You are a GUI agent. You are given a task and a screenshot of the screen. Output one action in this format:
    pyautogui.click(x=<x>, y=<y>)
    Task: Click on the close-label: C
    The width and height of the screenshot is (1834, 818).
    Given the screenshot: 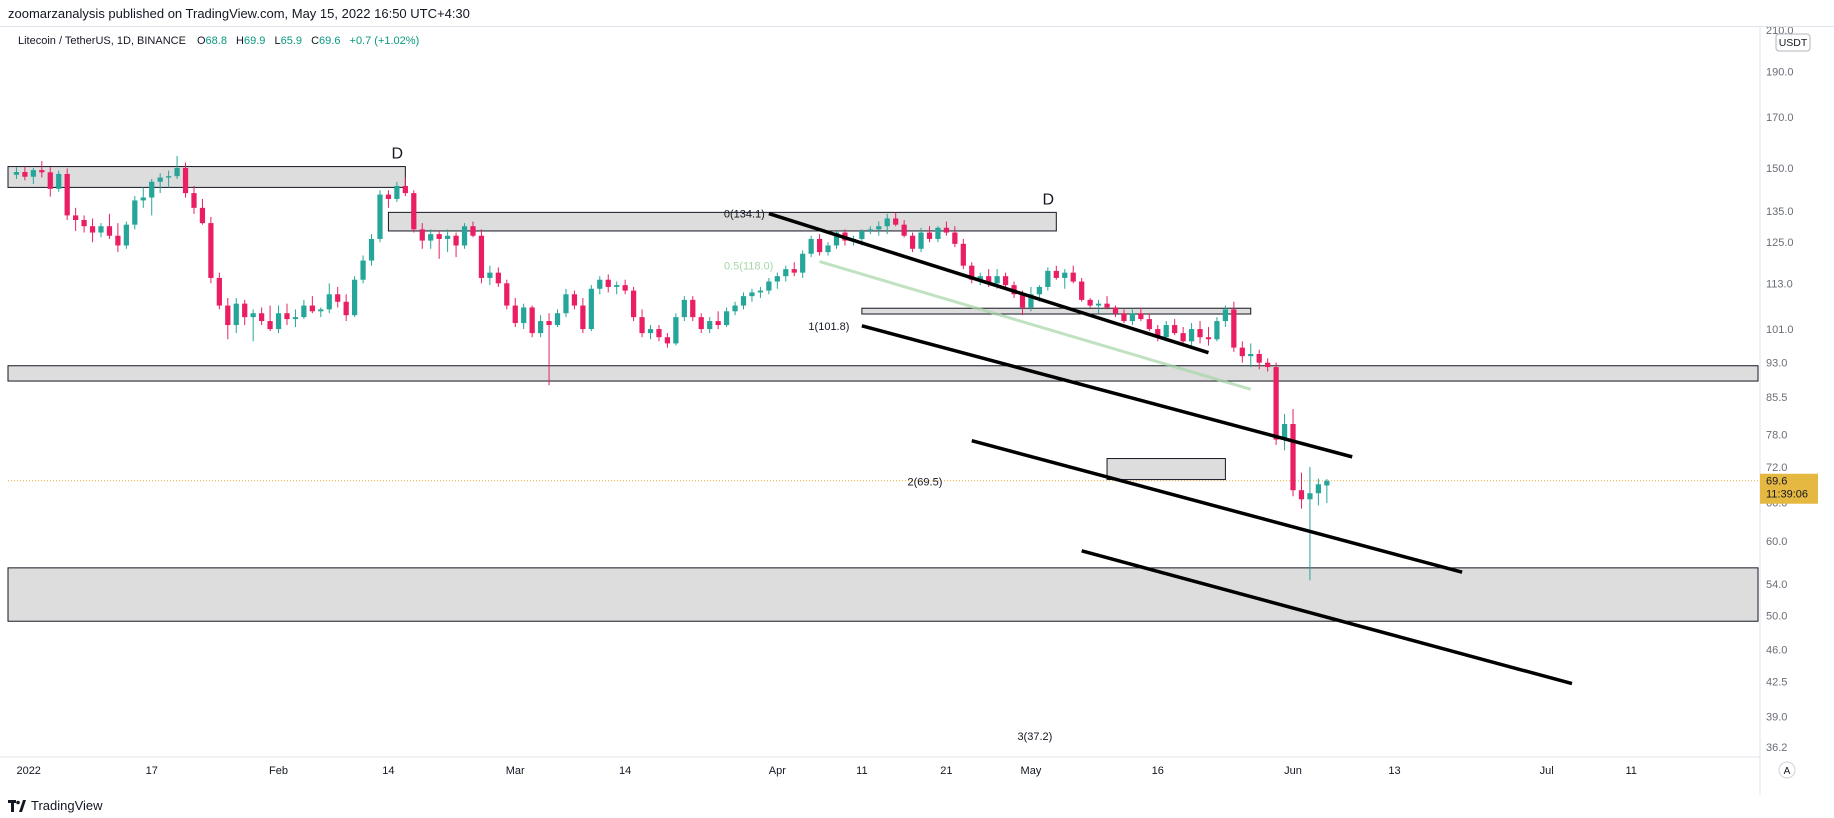 What is the action you would take?
    pyautogui.click(x=315, y=41)
    